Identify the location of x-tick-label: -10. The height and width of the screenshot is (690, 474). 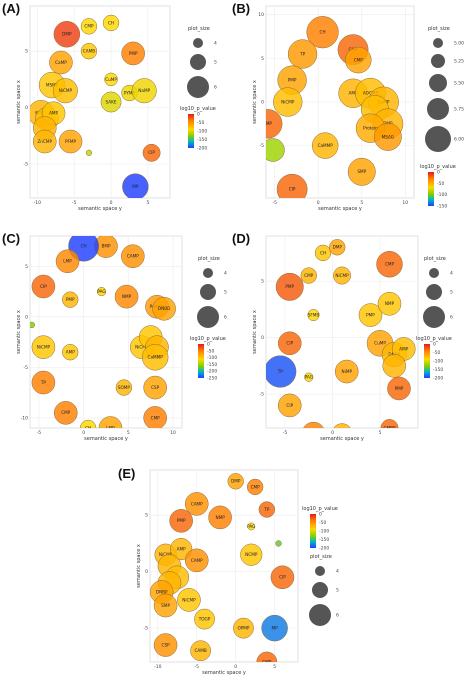
(37, 203).